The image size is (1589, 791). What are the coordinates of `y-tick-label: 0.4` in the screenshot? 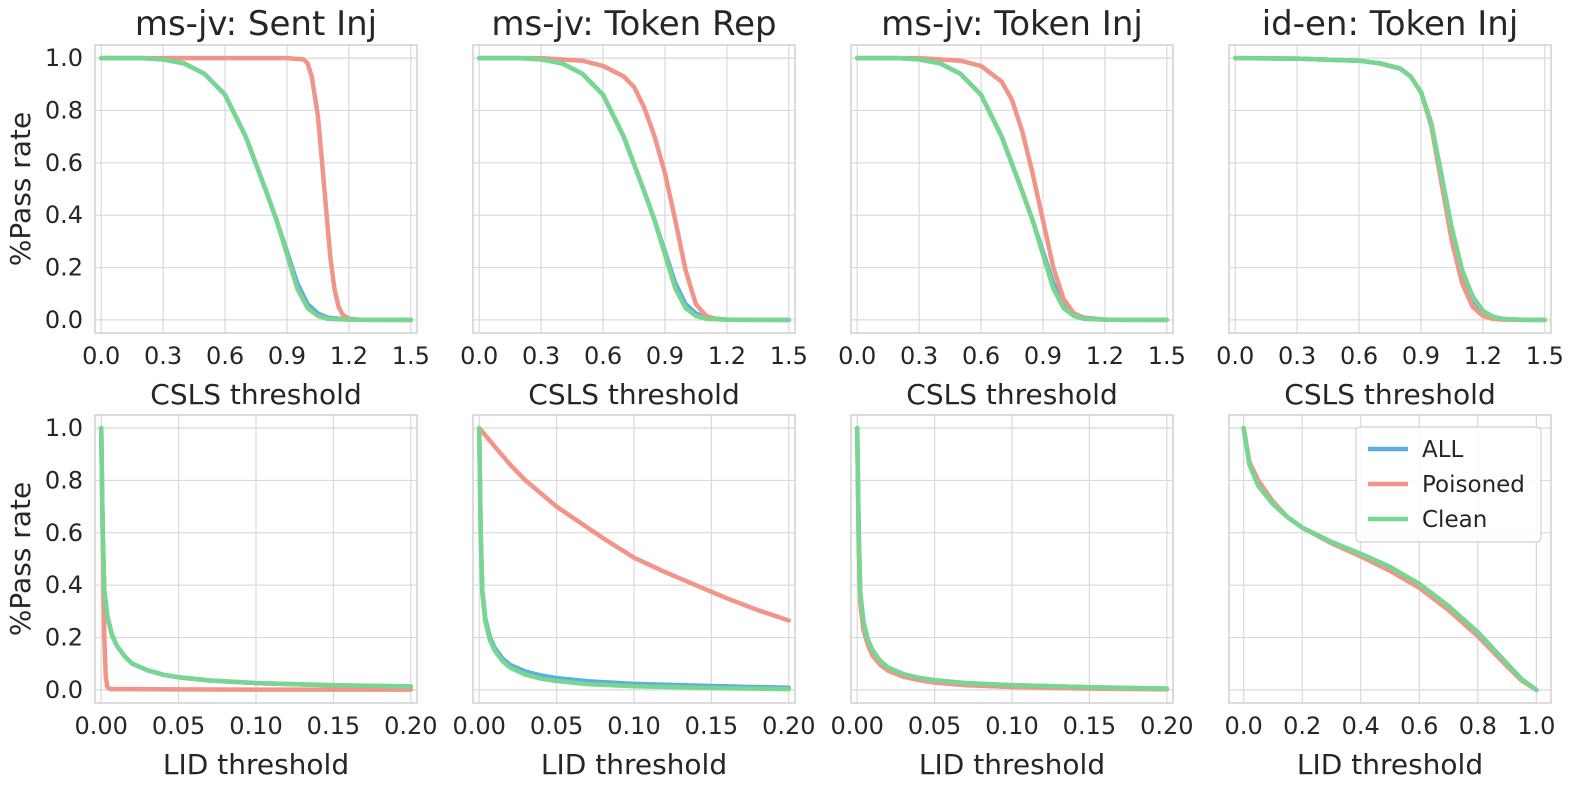 It's located at (64, 215).